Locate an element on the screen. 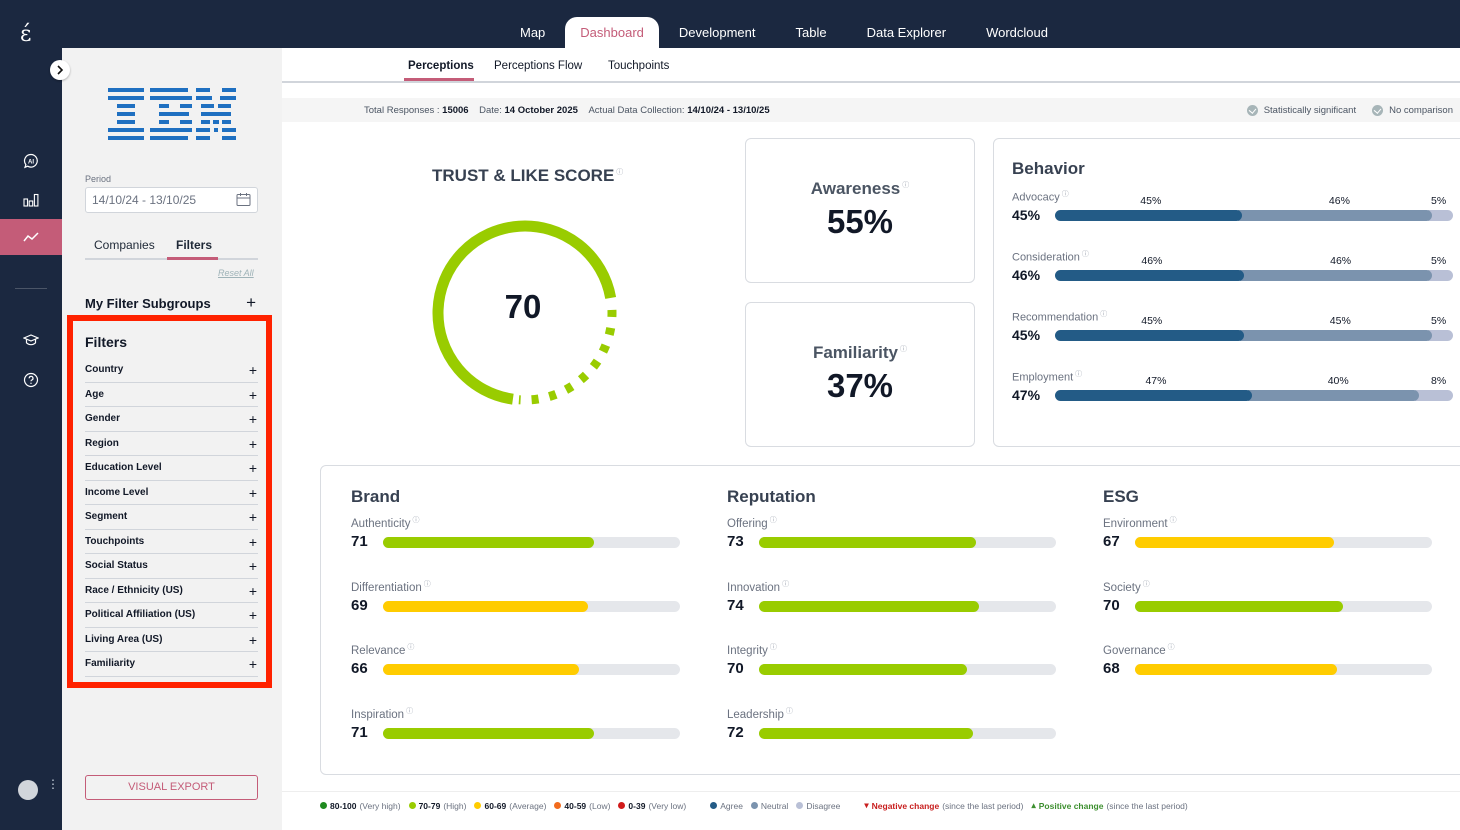 The height and width of the screenshot is (830, 1460). awareness-card: Awareness ⓘ 55% is located at coordinates (860, 210).